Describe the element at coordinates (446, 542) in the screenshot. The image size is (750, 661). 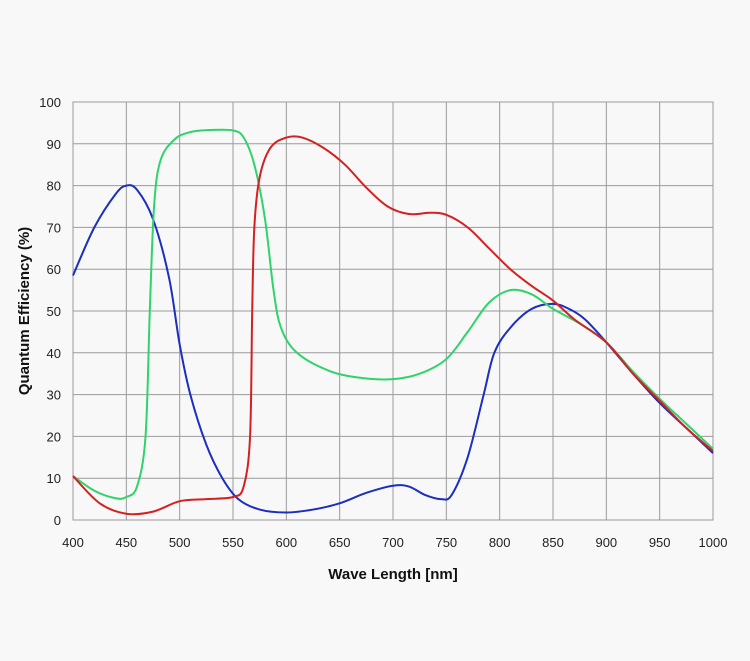
I see `x-tick-label: 750` at that location.